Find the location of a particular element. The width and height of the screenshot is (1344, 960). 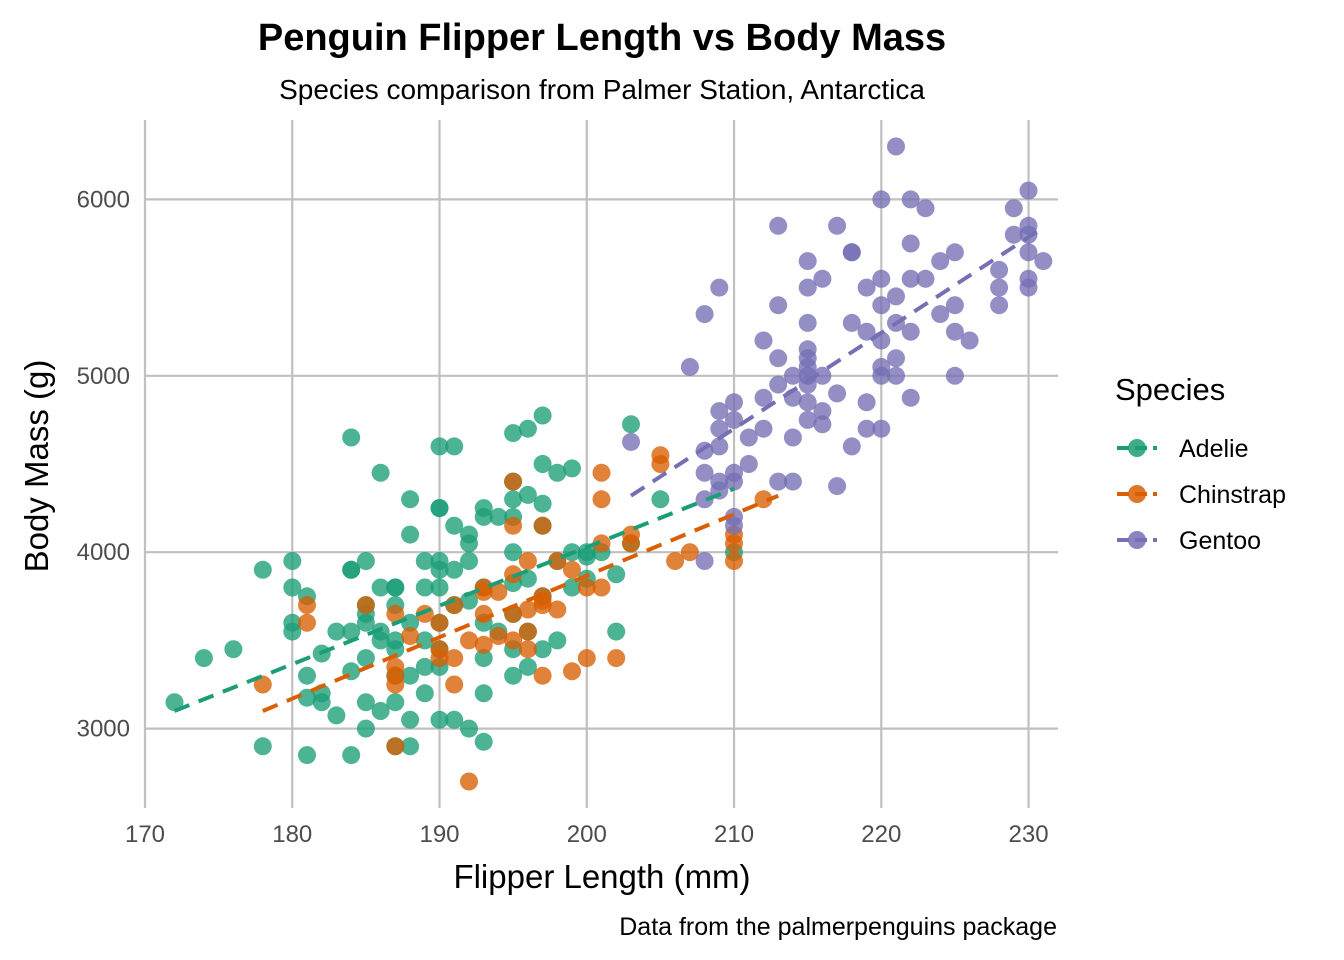

legend-key-point-chinstrap is located at coordinates (1137, 494).